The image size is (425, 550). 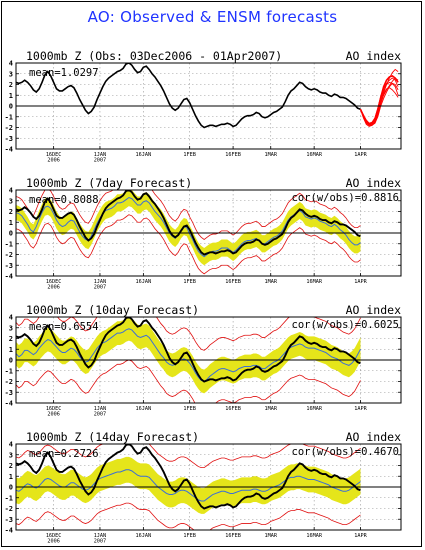 I want to click on panel-title: 1000mb Z (10day Forecast), so click(x=112, y=310).